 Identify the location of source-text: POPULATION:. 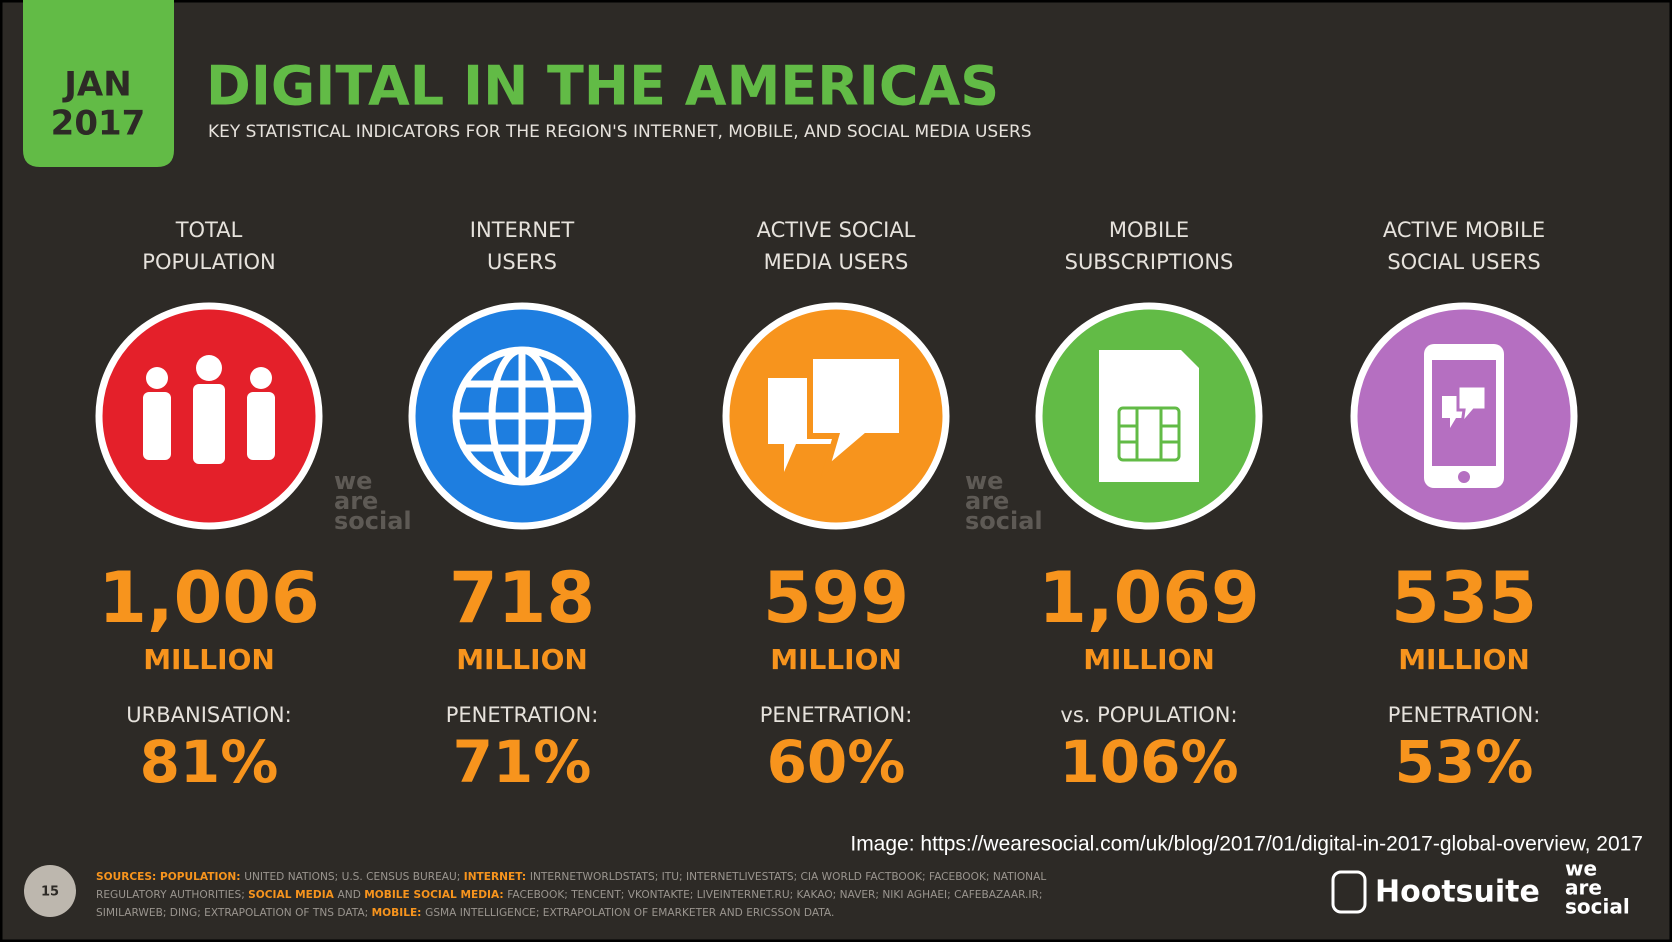
(202, 877).